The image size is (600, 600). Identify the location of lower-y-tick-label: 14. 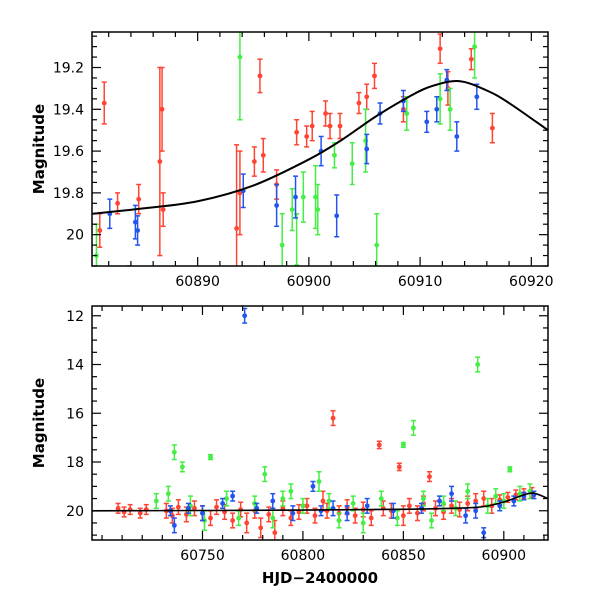
(75, 366).